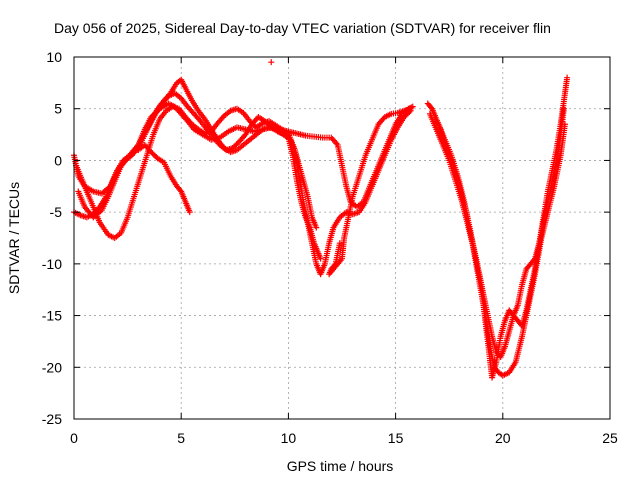 The image size is (640, 480). Describe the element at coordinates (396, 438) in the screenshot. I see `x-tick-label: 15` at that location.